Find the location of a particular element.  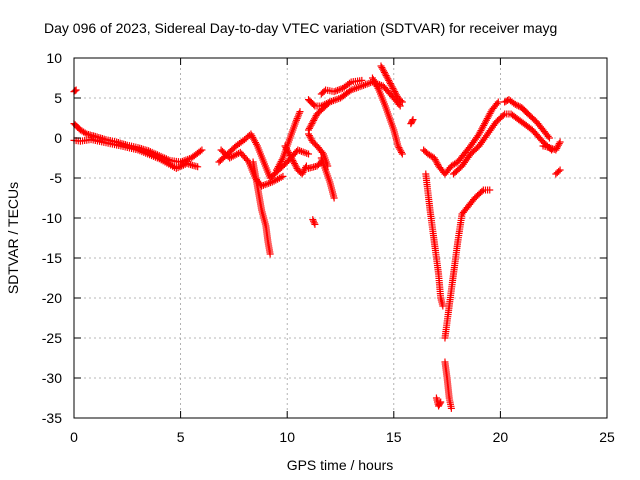

series-hour22-isolated is located at coordinates (558, 172).